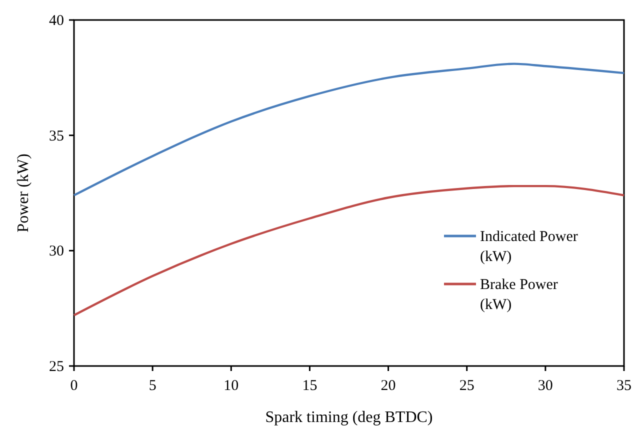 This screenshot has width=638, height=446. I want to click on x-tick-label: 25, so click(466, 386).